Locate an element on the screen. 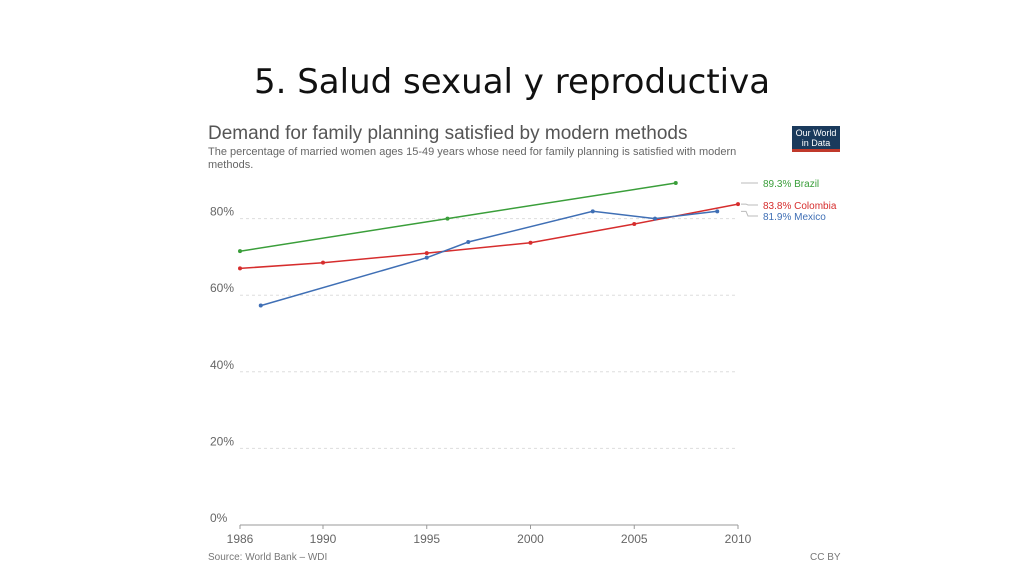 The width and height of the screenshot is (1024, 576). x-tick-label: 1995 is located at coordinates (426, 539).